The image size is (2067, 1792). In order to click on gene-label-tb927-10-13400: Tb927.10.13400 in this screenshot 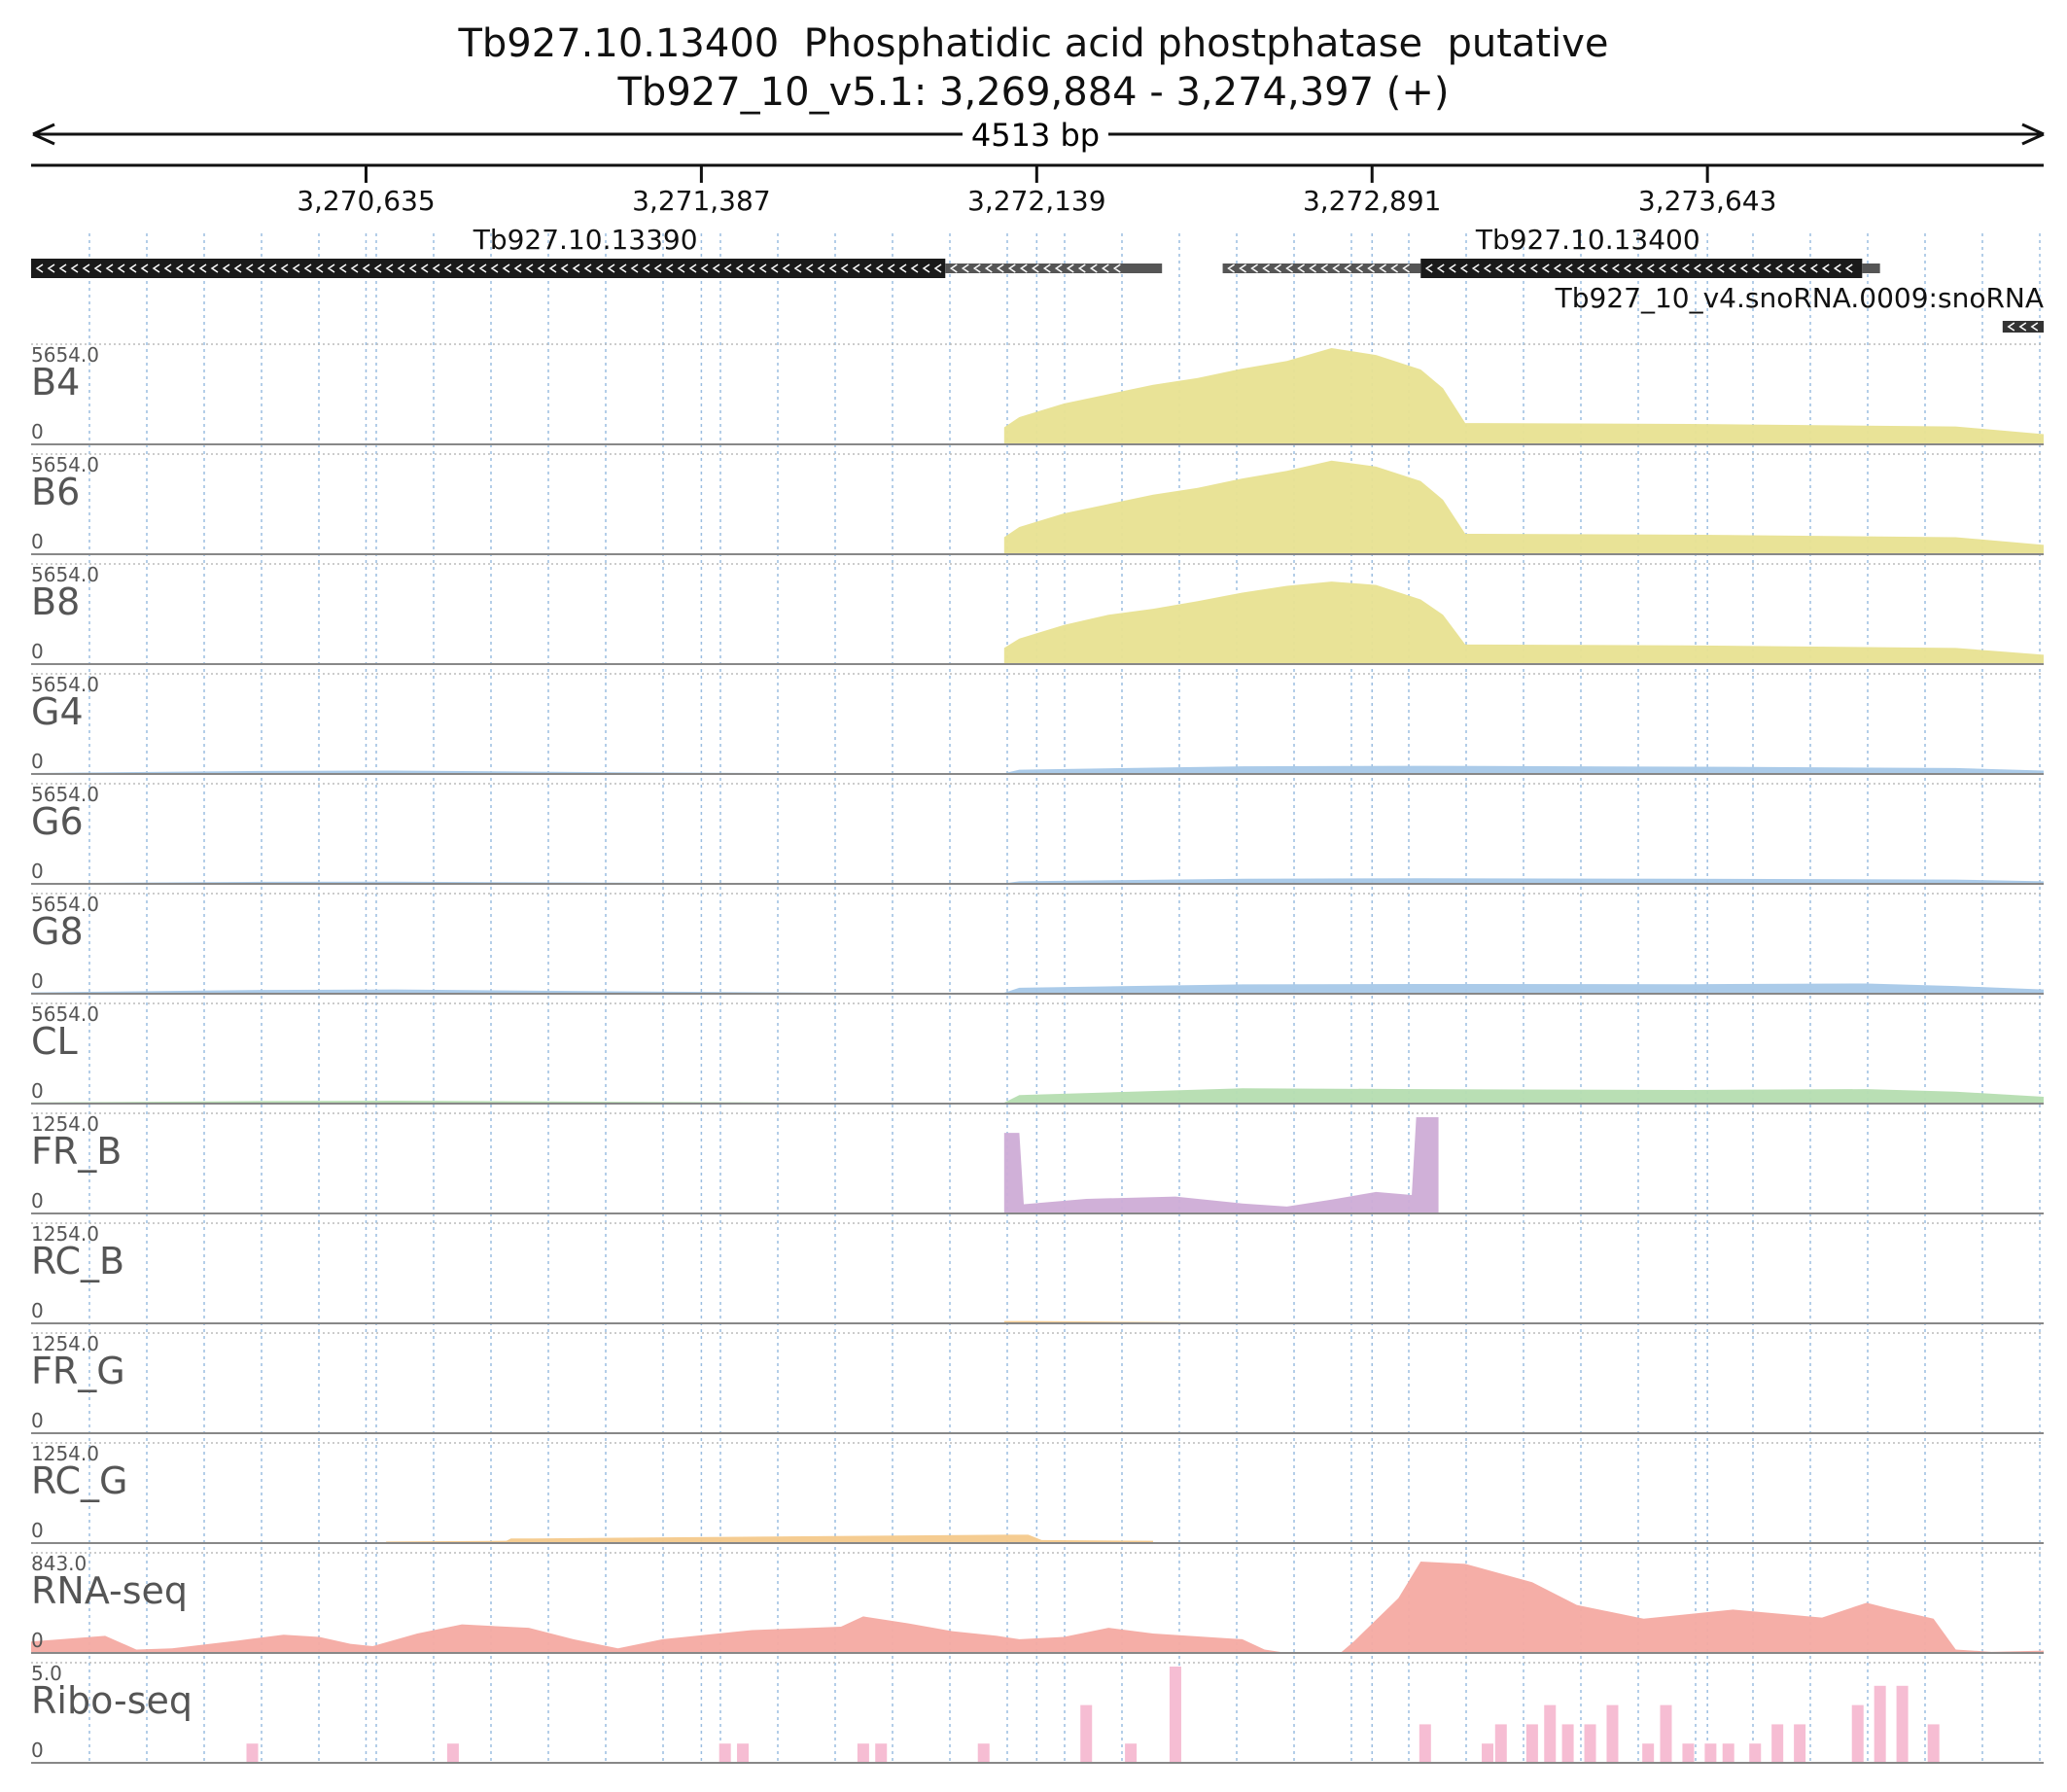, I will do `click(1587, 240)`.